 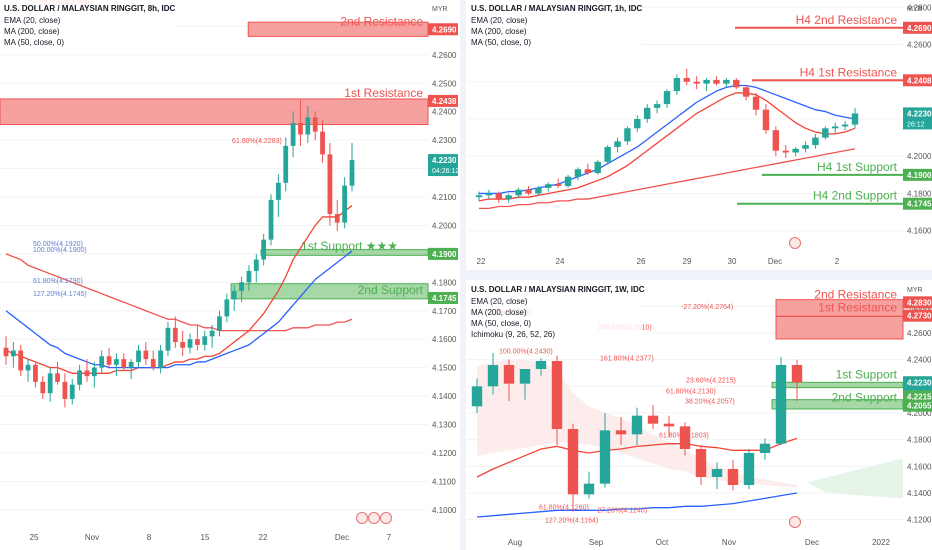 I want to click on indicator-label: EMA (20, close), so click(x=499, y=20).